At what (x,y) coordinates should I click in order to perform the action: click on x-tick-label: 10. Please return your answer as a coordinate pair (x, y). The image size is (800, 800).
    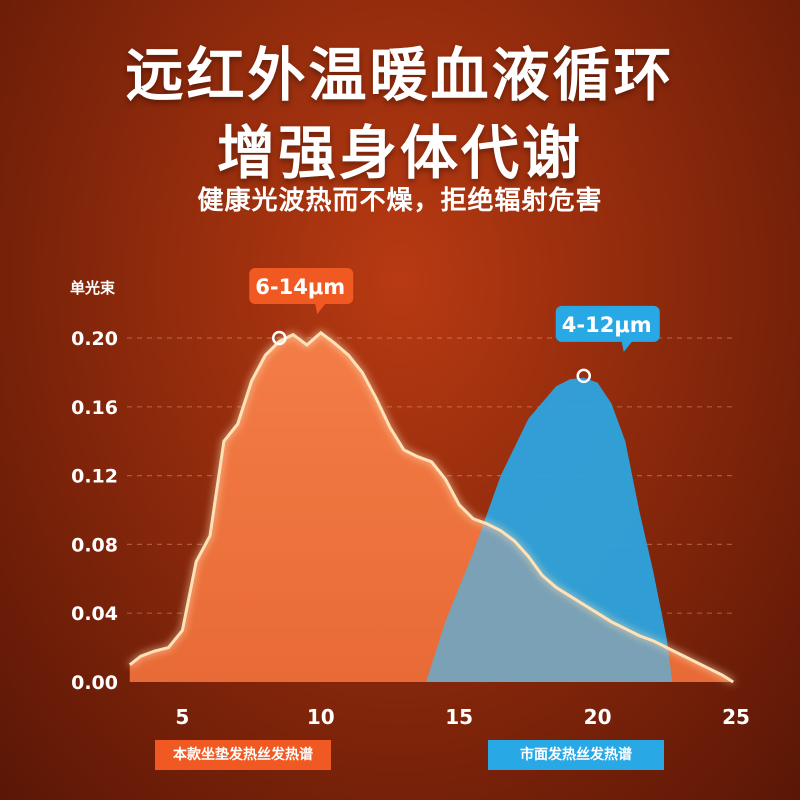
    Looking at the image, I should click on (321, 717).